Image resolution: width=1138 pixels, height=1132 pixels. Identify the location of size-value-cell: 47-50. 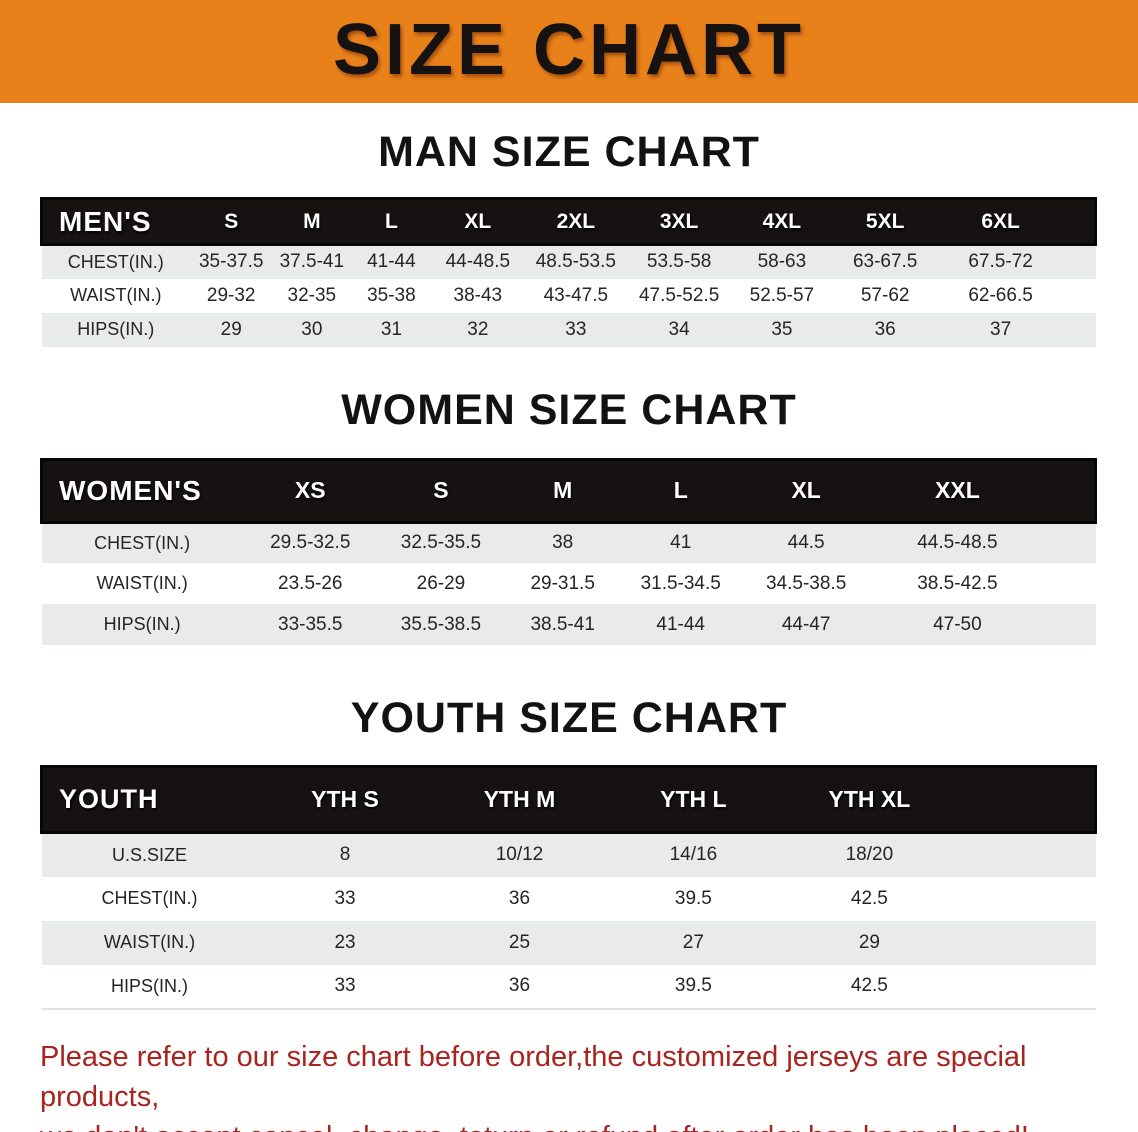
(957, 624).